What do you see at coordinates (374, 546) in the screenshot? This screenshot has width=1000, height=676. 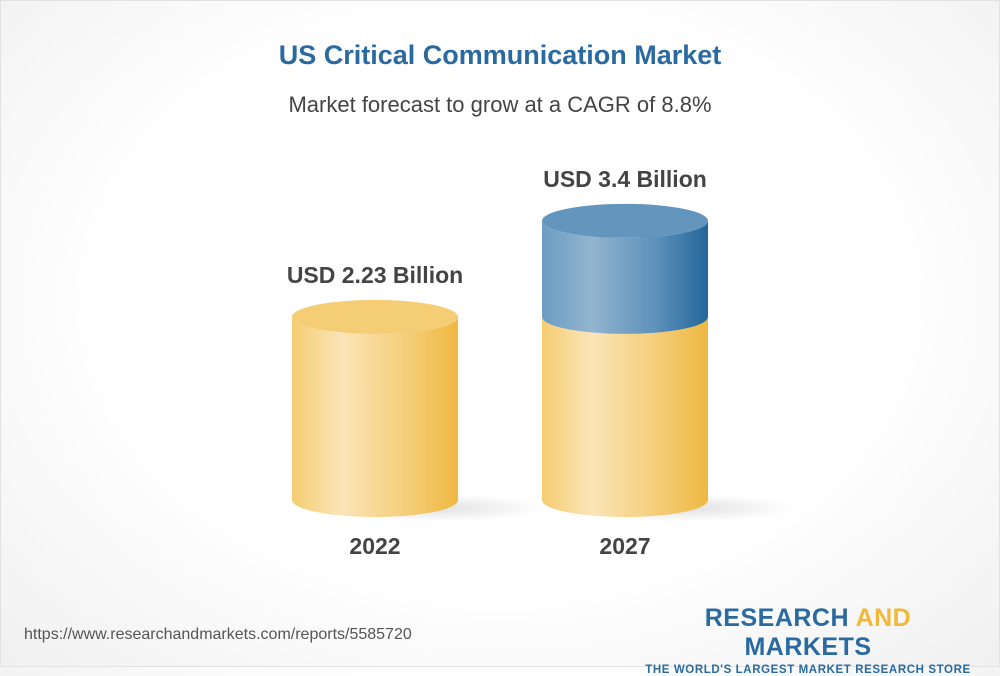 I see `category-label: 2022` at bounding box center [374, 546].